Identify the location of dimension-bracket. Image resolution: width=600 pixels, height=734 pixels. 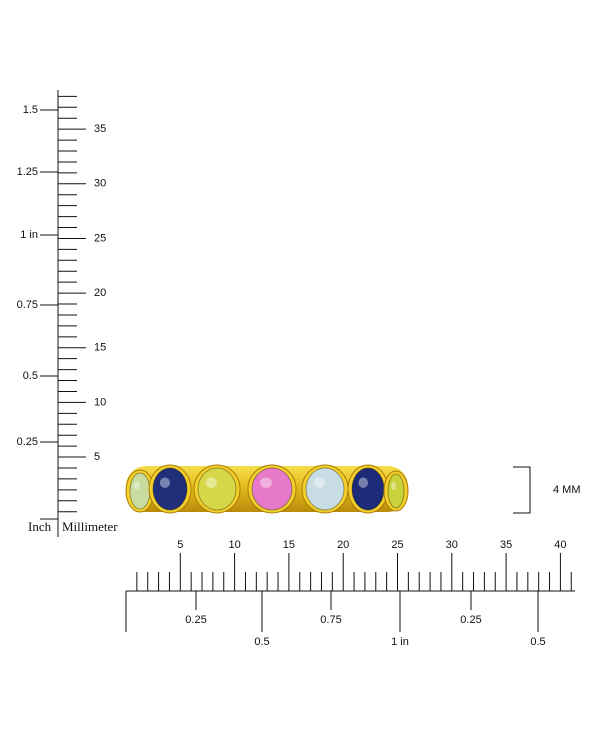
(522, 490).